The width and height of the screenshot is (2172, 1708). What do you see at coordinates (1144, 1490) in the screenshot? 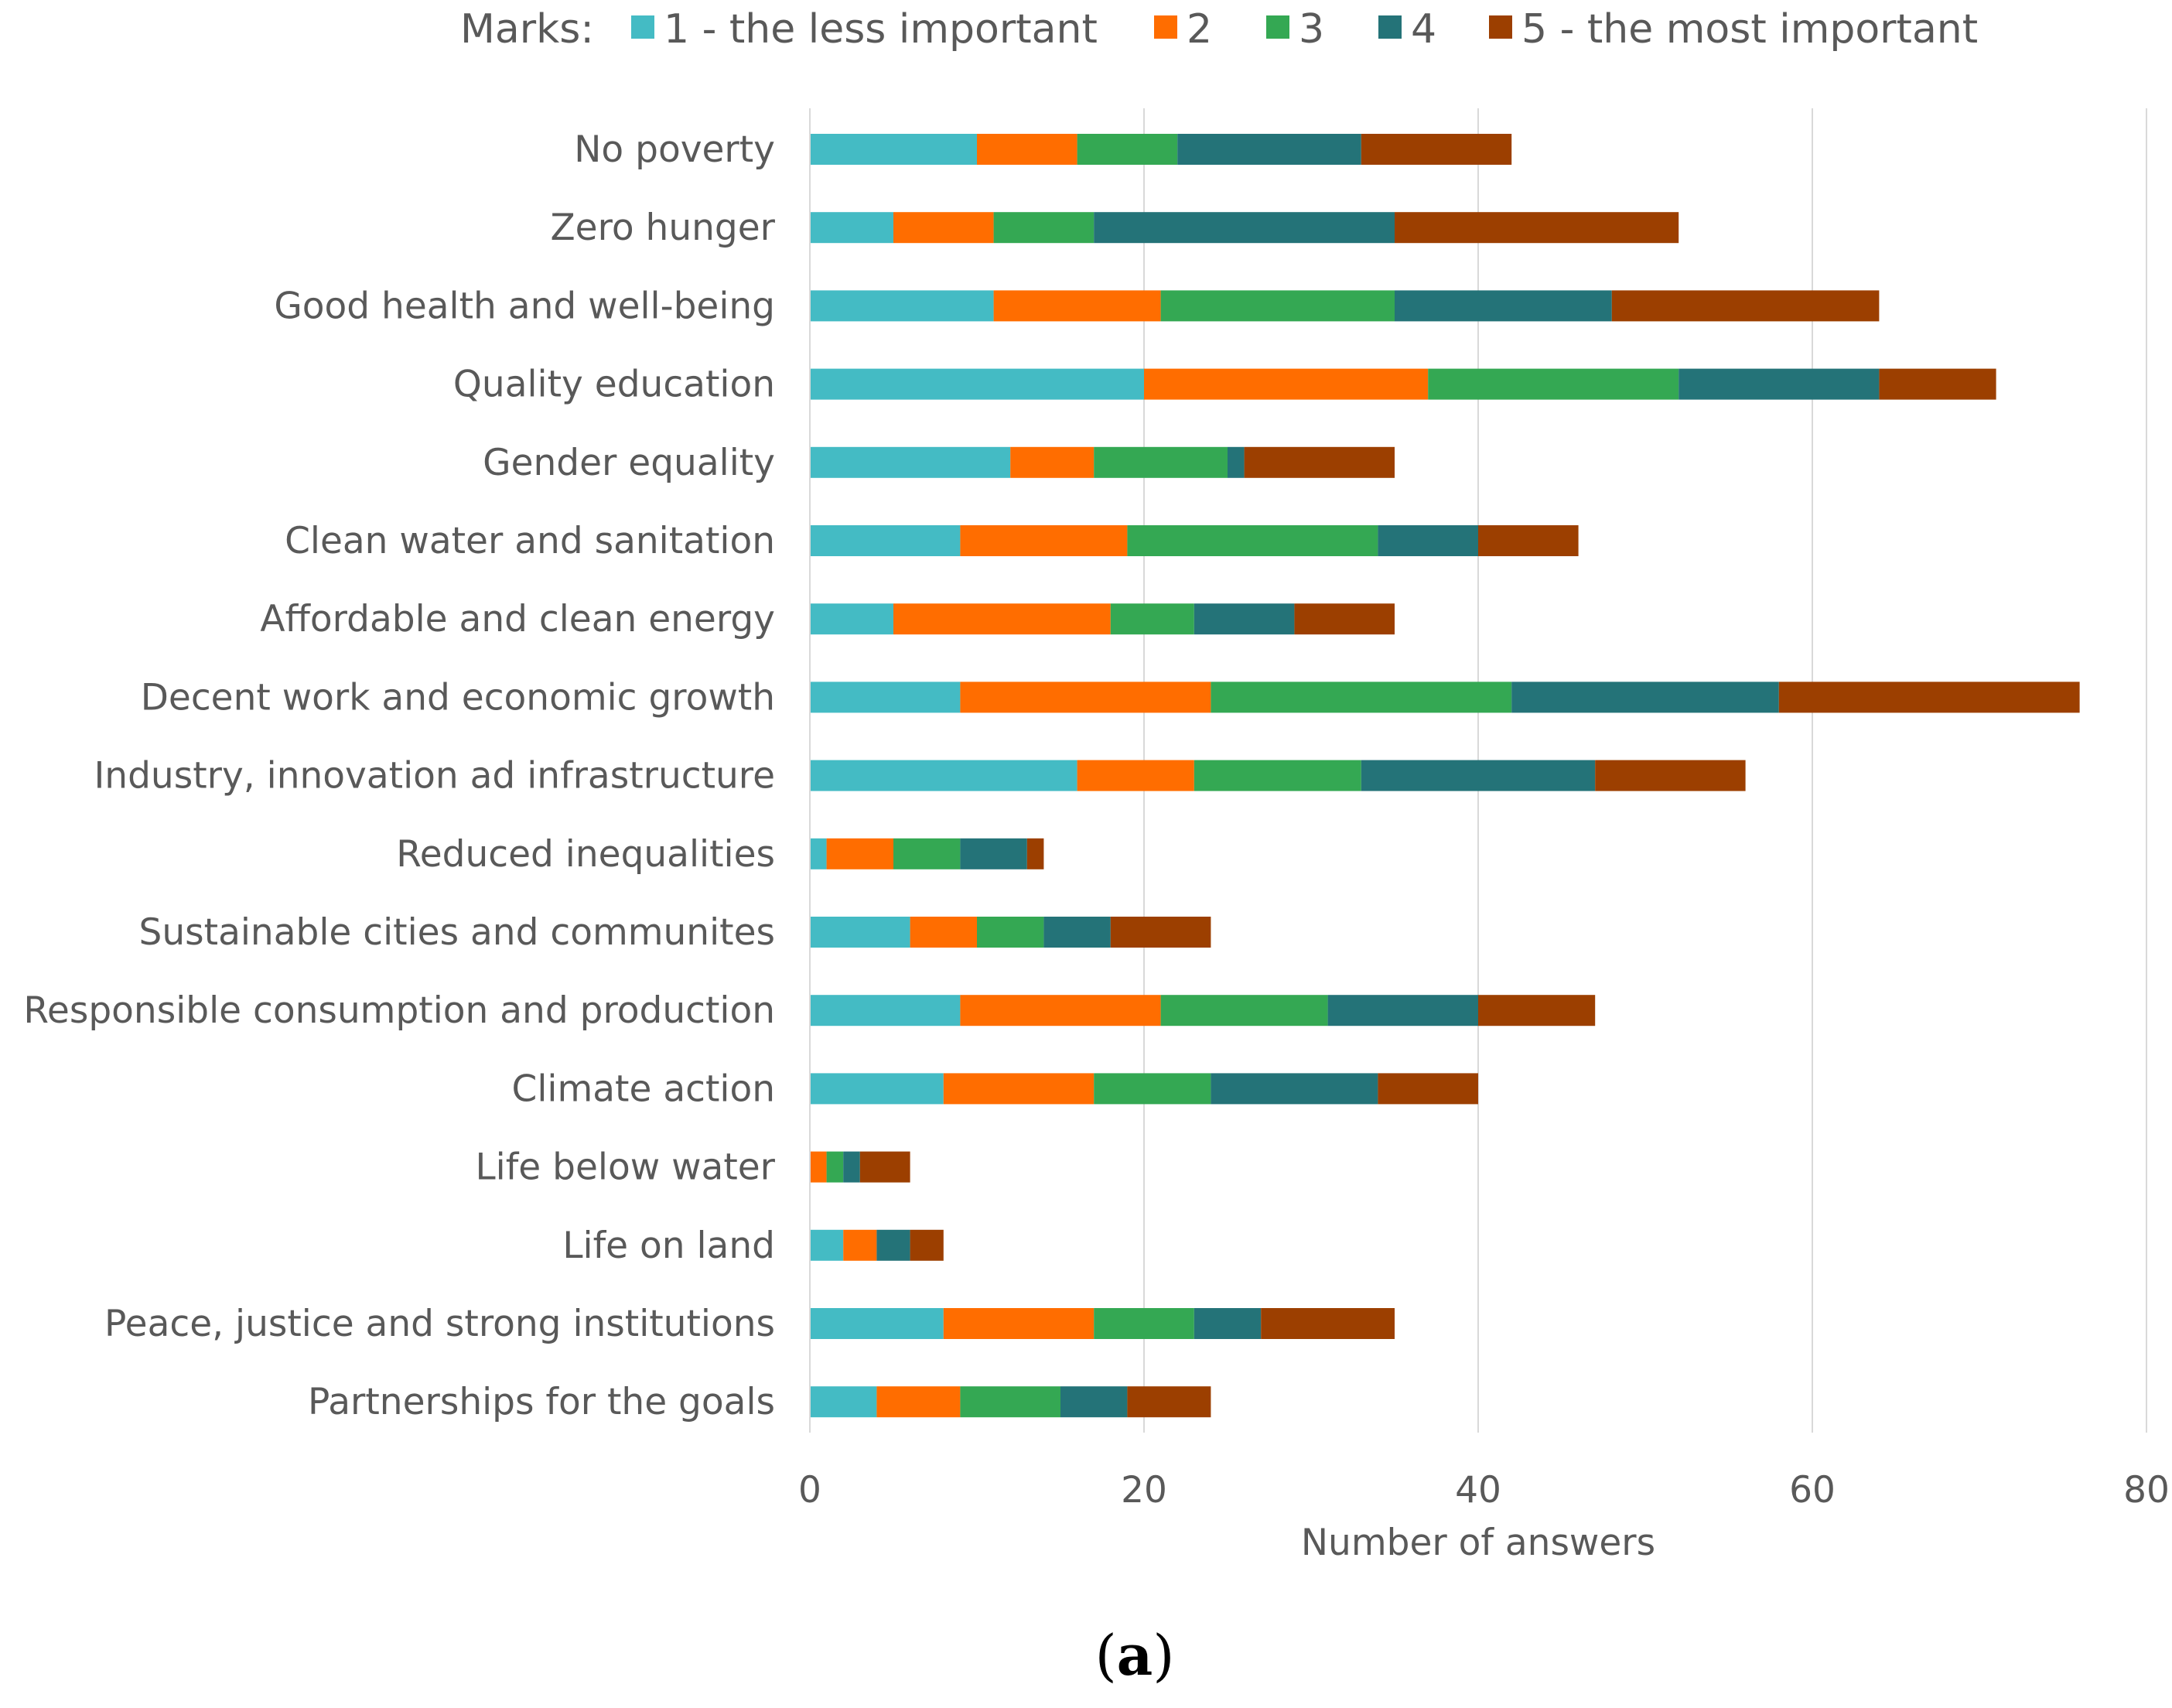
I see `x-tick-label: 20` at bounding box center [1144, 1490].